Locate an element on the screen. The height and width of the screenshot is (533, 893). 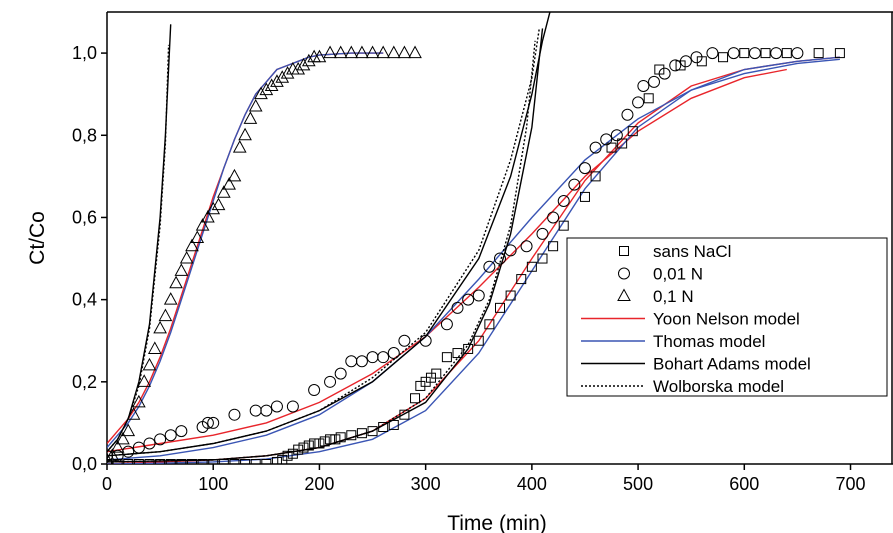
y-tick-label: 0,6 is located at coordinates (84, 217).